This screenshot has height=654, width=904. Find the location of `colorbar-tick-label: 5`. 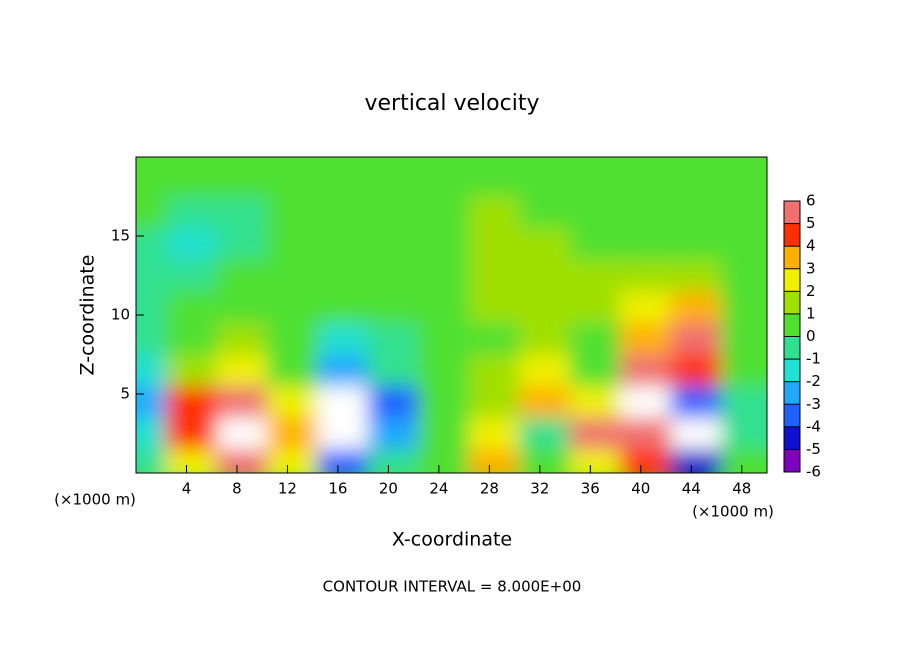

colorbar-tick-label: 5 is located at coordinates (811, 223).